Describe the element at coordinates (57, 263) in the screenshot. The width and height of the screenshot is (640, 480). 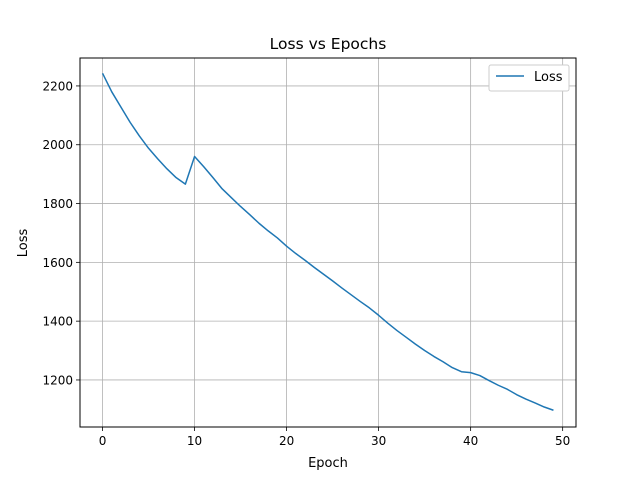
I see `y-tick-label: 1600` at that location.